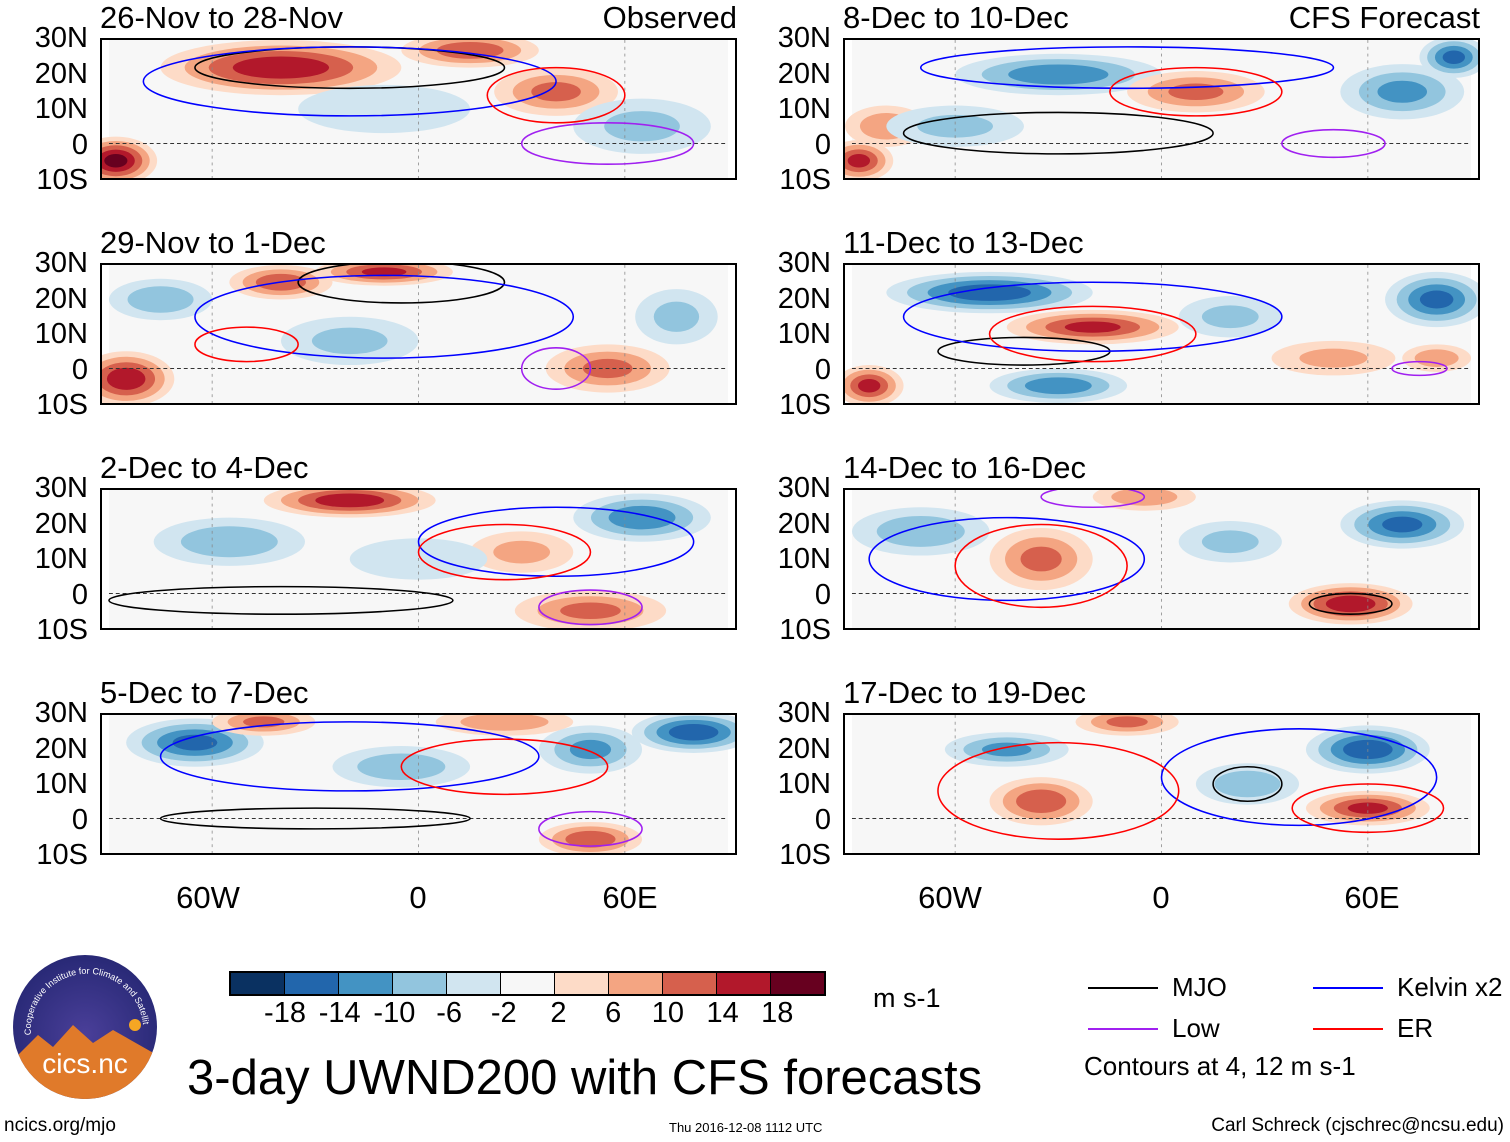  What do you see at coordinates (221, 17) in the screenshot?
I see `panel-title: 26-Nov to 28-Nov` at bounding box center [221, 17].